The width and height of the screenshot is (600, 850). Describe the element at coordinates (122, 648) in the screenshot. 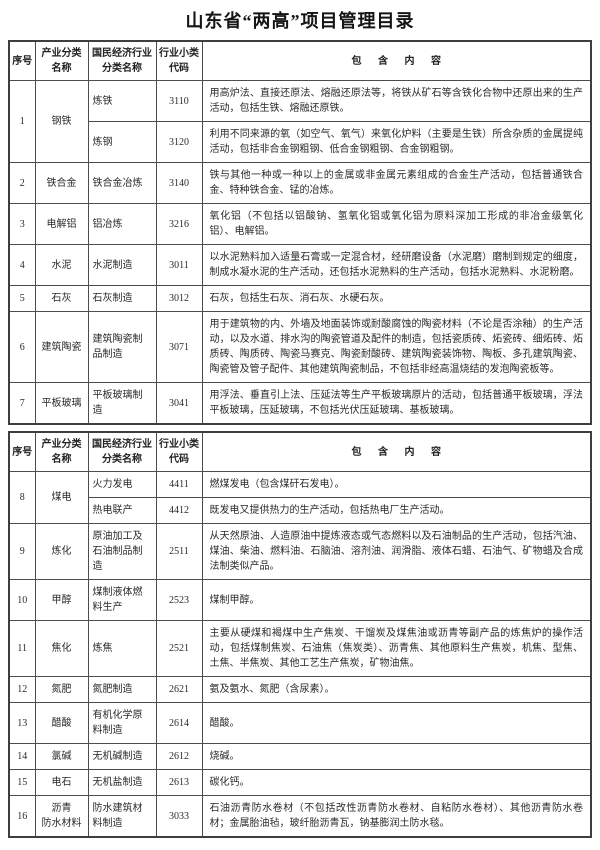

I see `cell-economic-industry: 炼焦` at that location.